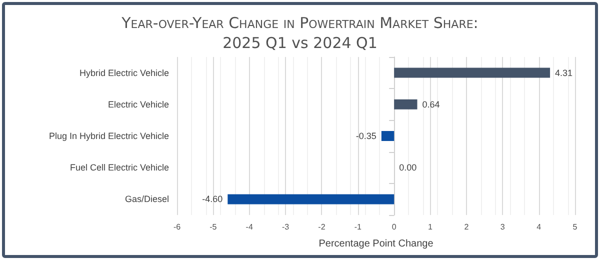 This screenshot has height=260, width=600. I want to click on x-tick-label: -6, so click(177, 227).